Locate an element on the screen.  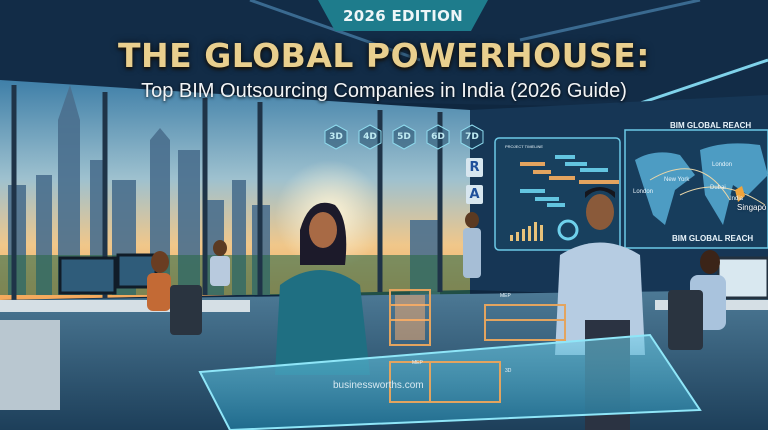
hex-badge-3d: 3D is located at coordinates (336, 137).